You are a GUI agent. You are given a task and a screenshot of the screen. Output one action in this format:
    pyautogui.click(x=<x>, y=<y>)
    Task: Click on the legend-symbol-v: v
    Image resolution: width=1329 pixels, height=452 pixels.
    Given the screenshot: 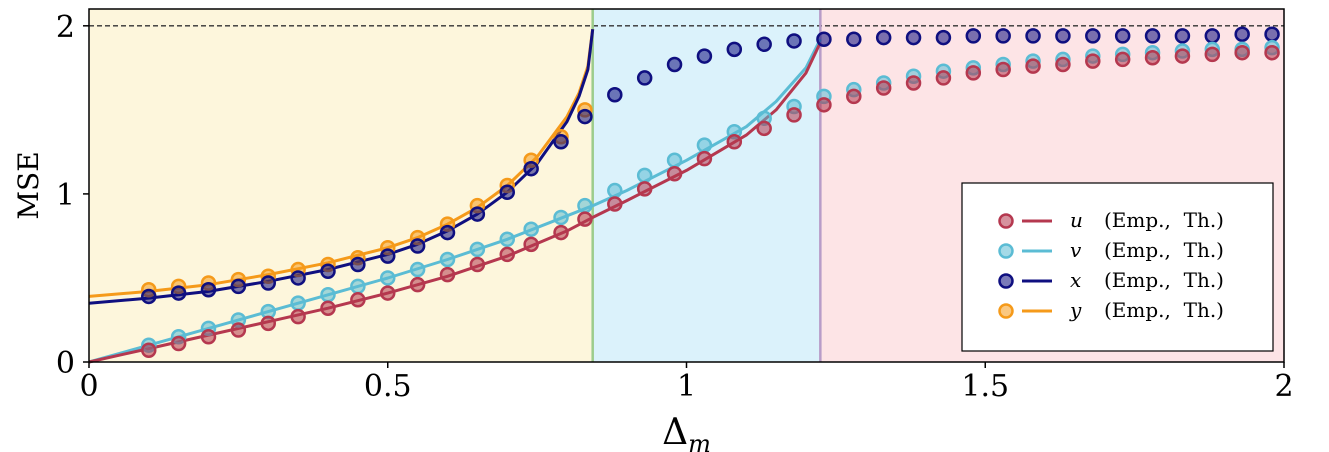 What is the action you would take?
    pyautogui.click(x=1076, y=250)
    